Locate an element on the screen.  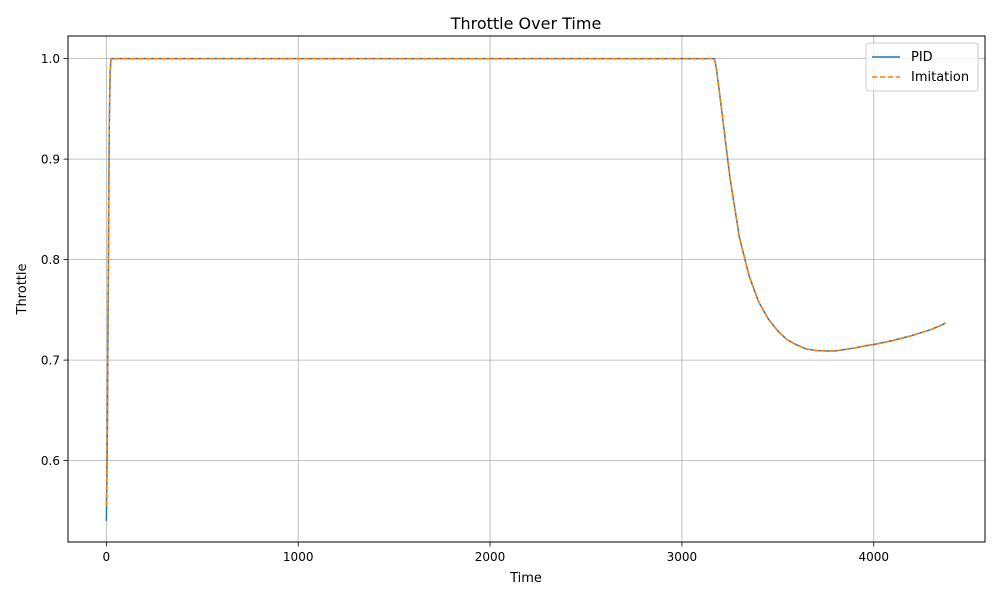
y-tick-label: 0.9 is located at coordinates (50, 160).